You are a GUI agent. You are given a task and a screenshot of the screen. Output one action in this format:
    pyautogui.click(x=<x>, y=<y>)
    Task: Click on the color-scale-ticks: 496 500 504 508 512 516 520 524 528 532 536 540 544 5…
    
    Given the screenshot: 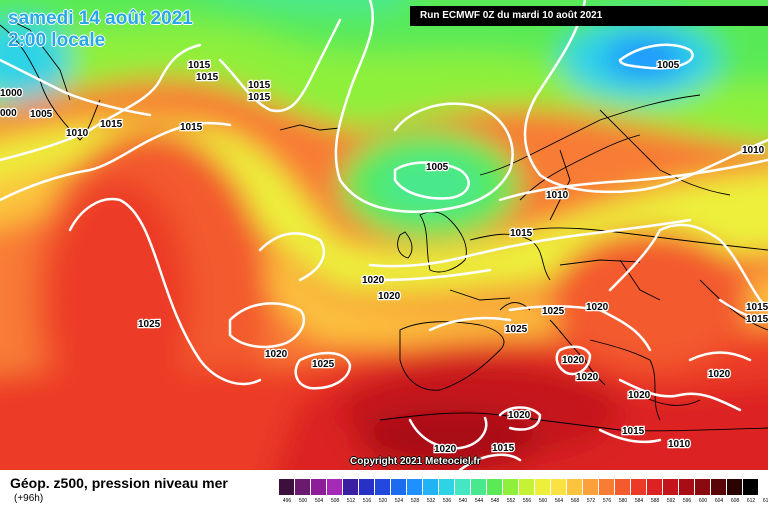 What is the action you would take?
    pyautogui.click(x=523, y=501)
    